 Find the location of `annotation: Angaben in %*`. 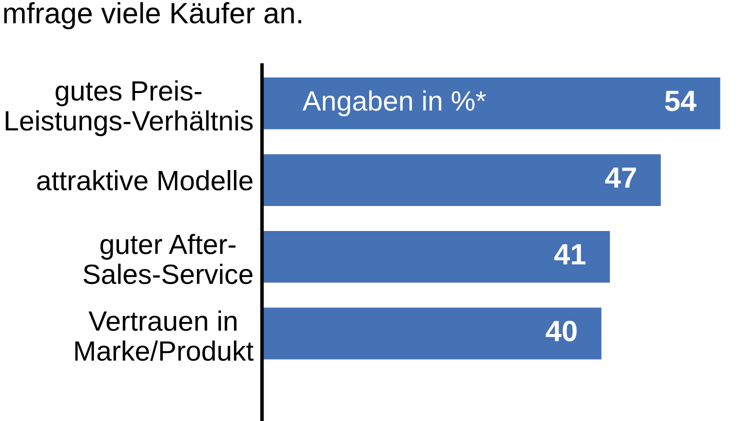

annotation: Angaben in %* is located at coordinates (394, 103).